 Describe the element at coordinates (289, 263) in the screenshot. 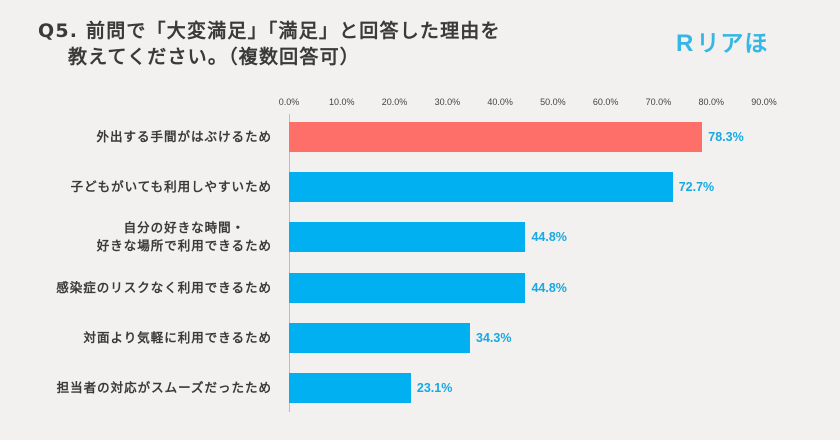

I see `y-axis-line` at that location.